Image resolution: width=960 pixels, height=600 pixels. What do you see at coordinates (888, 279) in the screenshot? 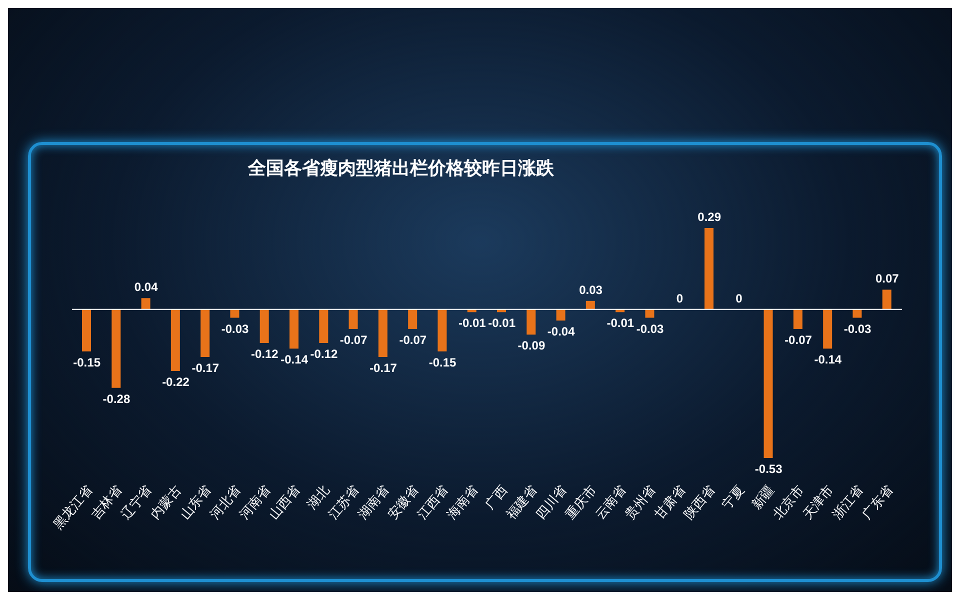
I see `data-label: 0.07` at bounding box center [888, 279].